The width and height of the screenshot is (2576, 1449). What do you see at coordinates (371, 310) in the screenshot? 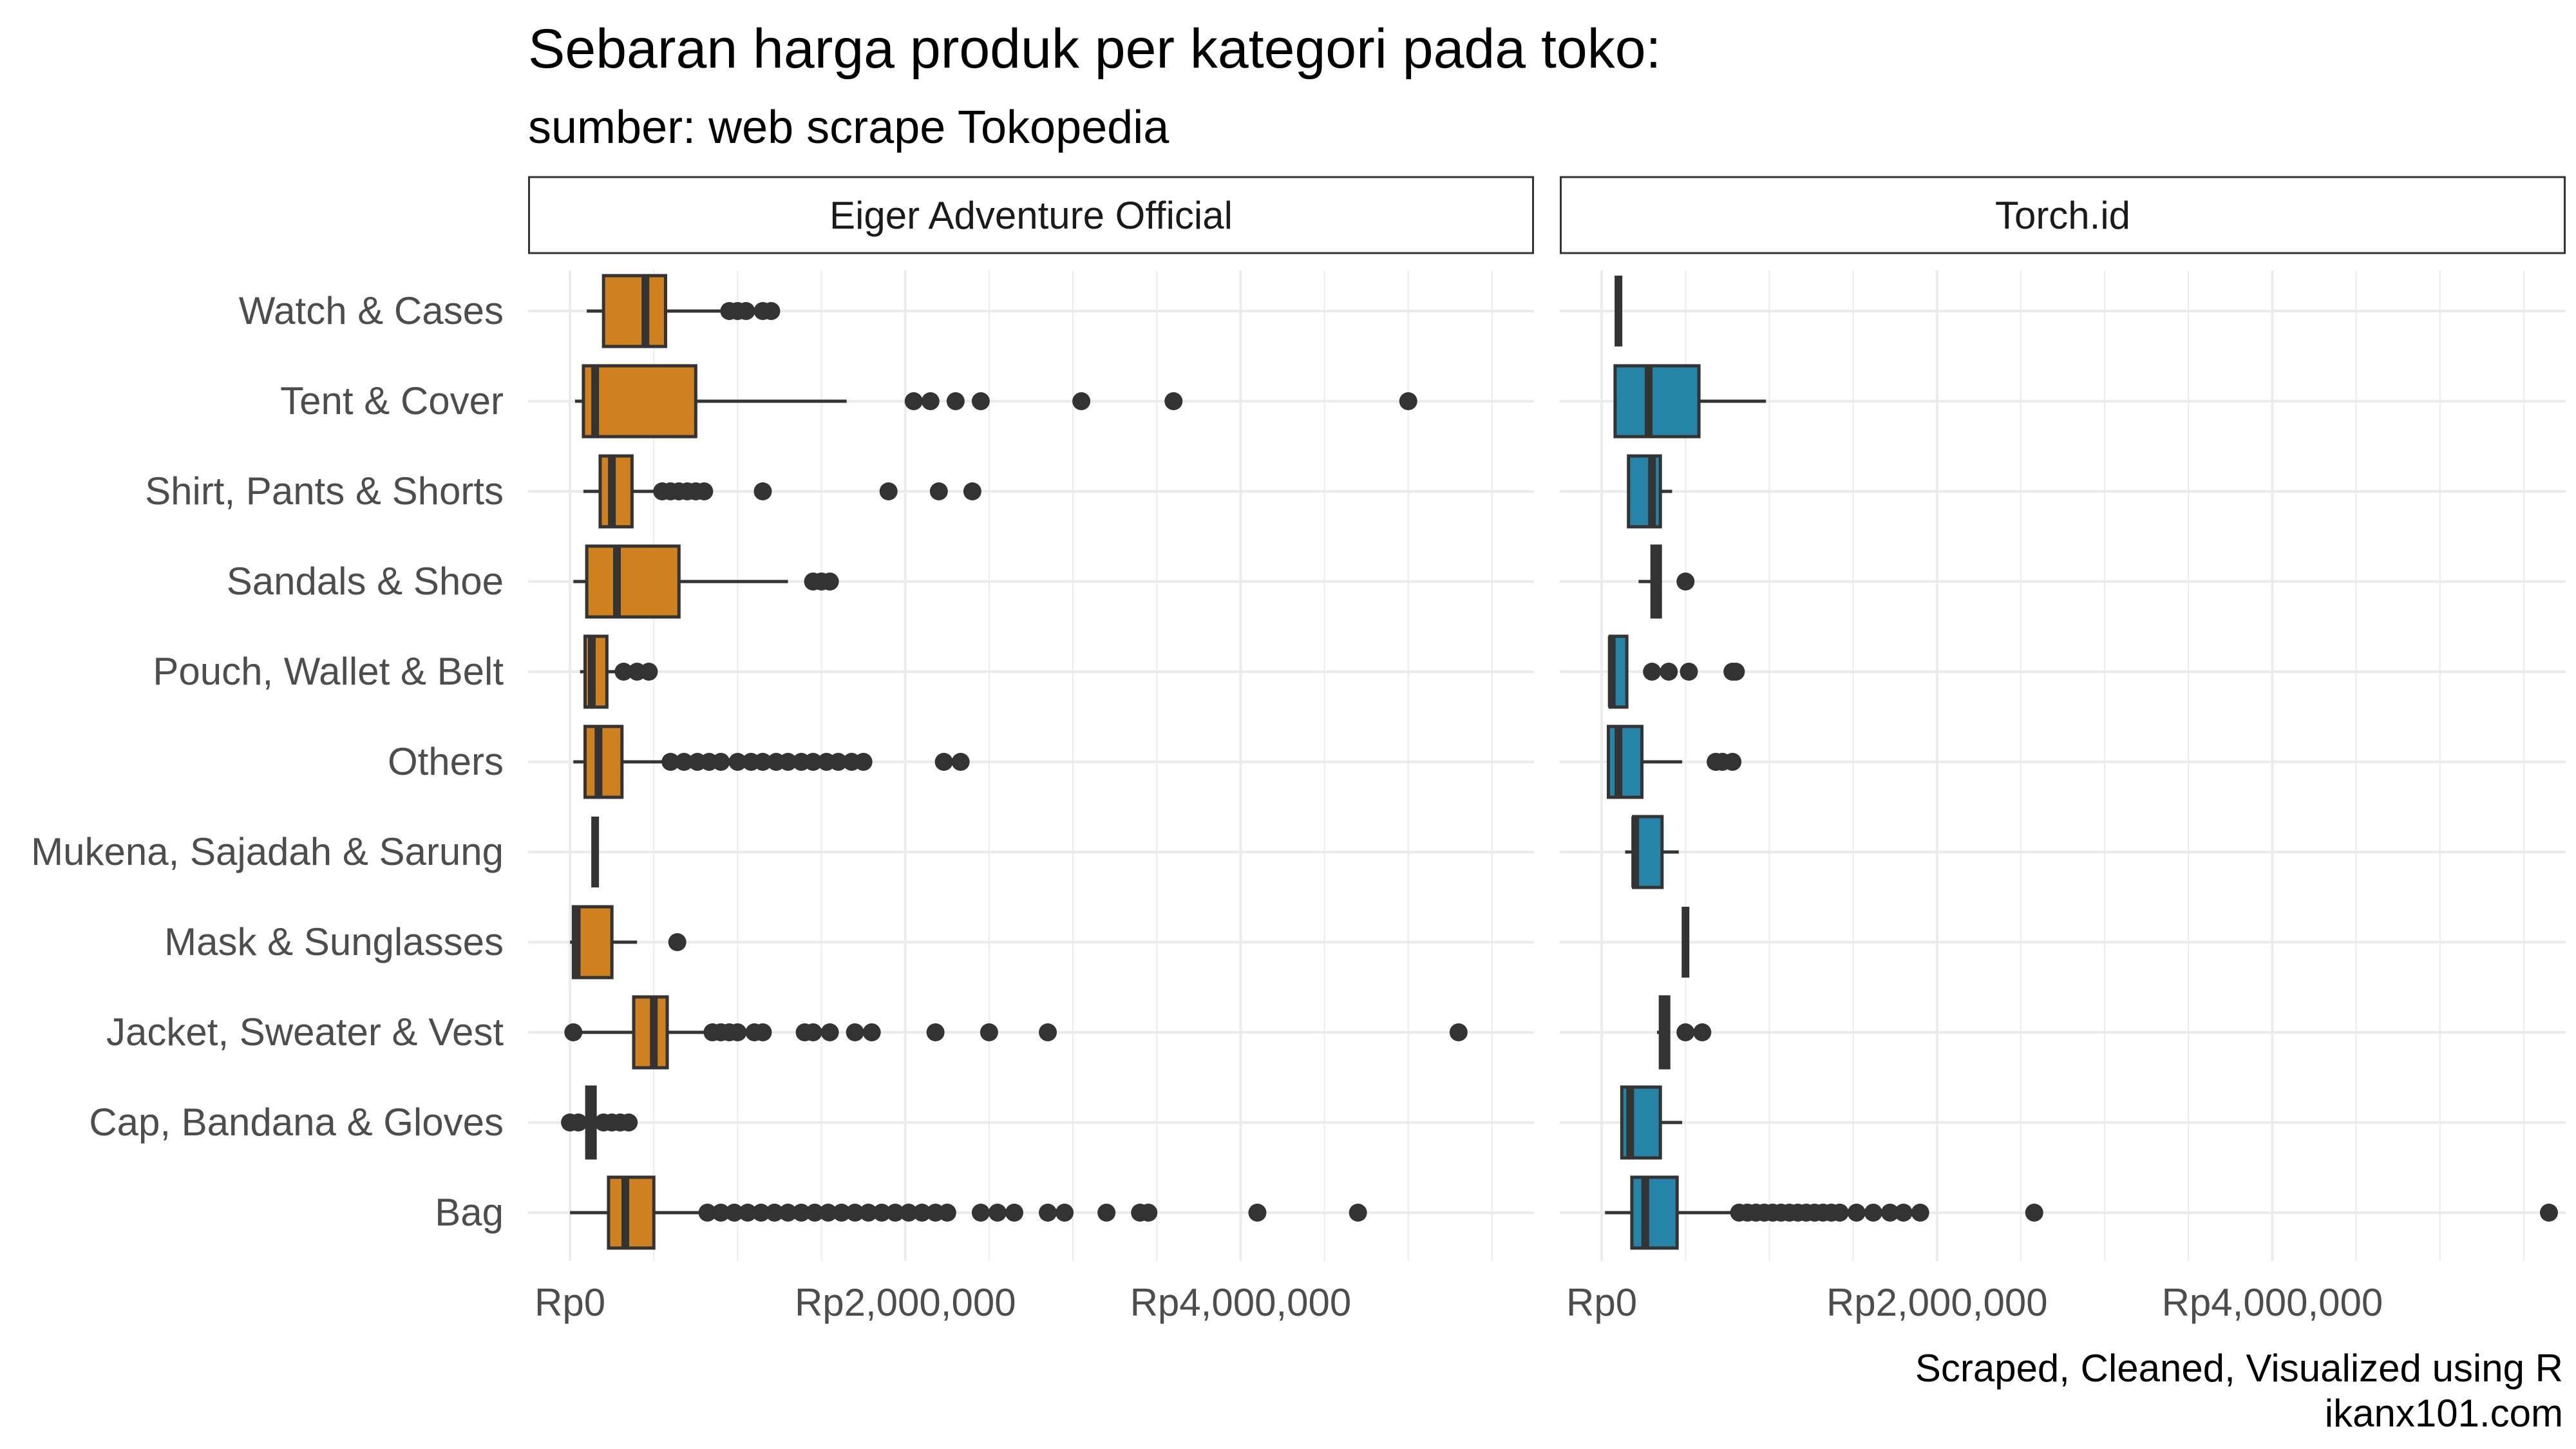
I see `category-label-watch-and-cases: Watch & Cases` at bounding box center [371, 310].